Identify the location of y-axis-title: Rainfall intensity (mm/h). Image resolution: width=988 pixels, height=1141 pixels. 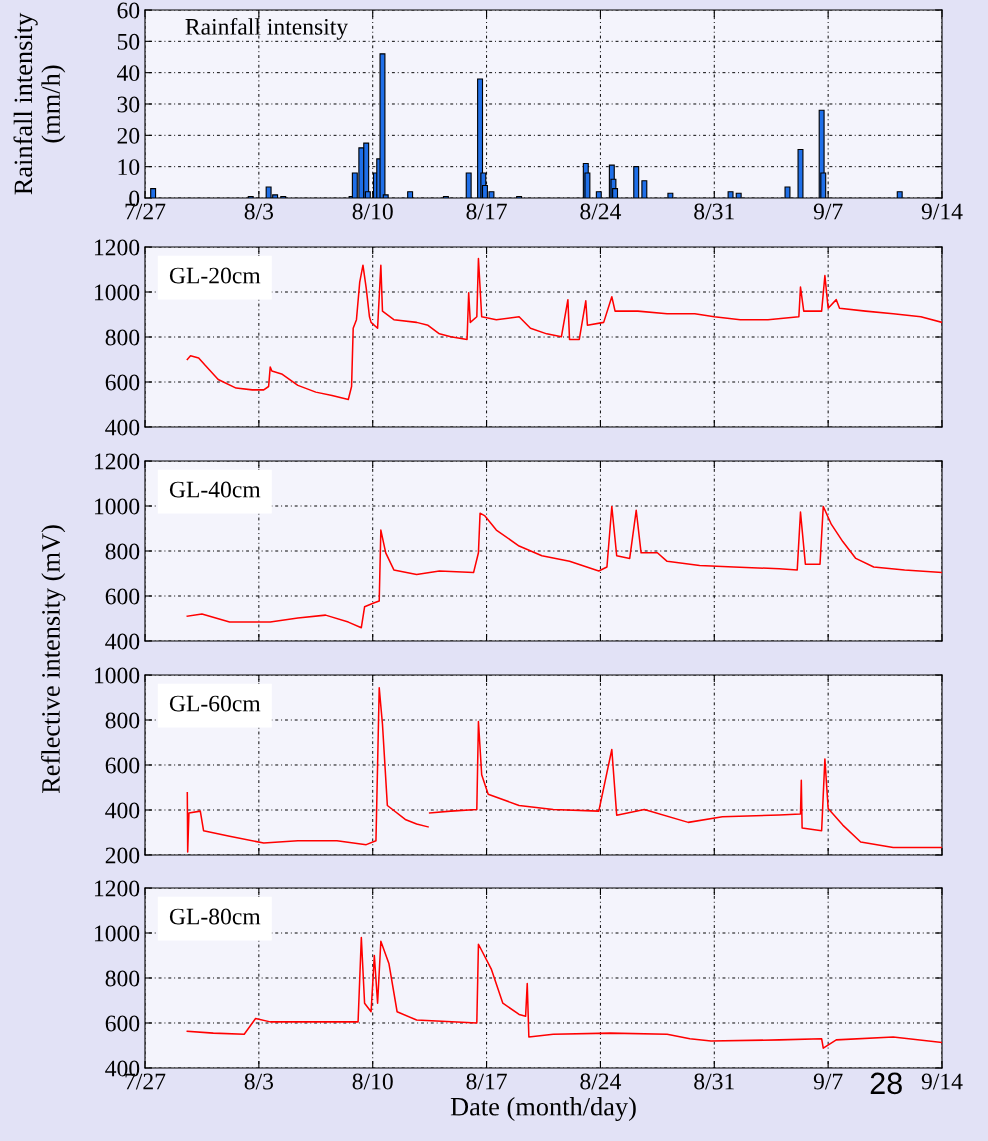
(39, 103).